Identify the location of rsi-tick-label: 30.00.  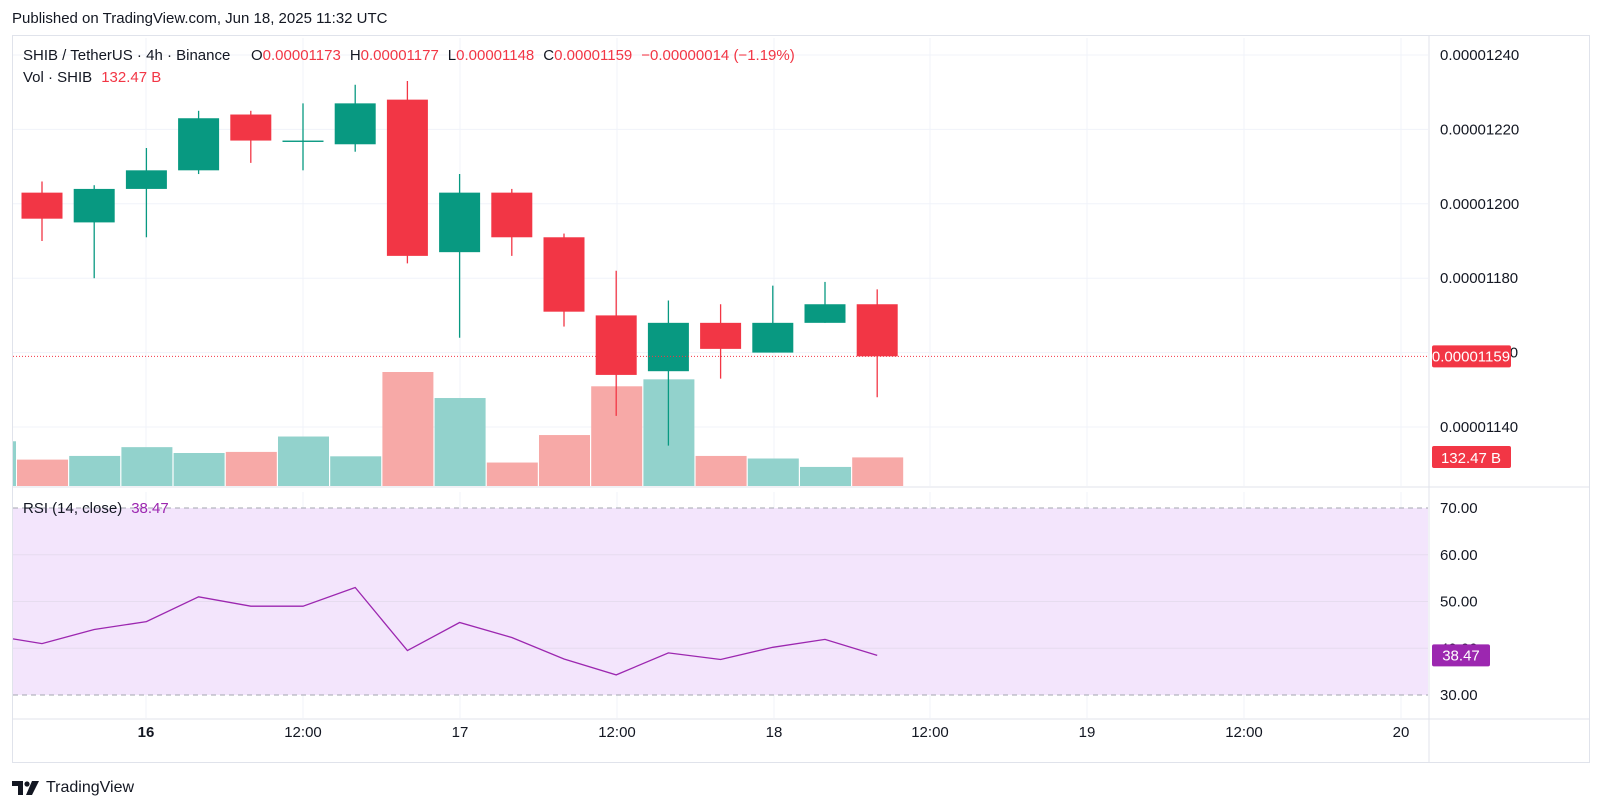
(1459, 695).